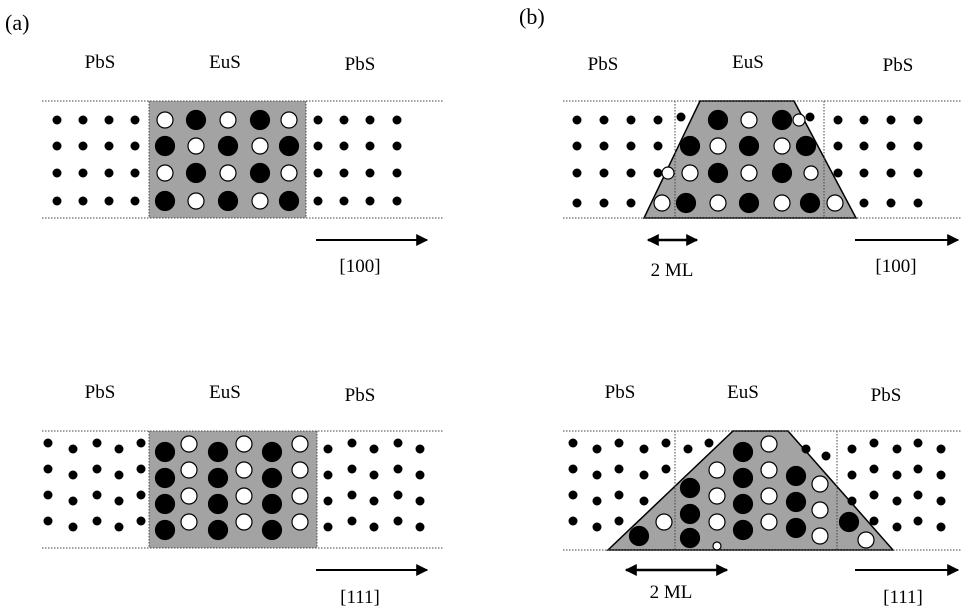  What do you see at coordinates (532, 16) in the screenshot?
I see `panel-b-label: (b)` at bounding box center [532, 16].